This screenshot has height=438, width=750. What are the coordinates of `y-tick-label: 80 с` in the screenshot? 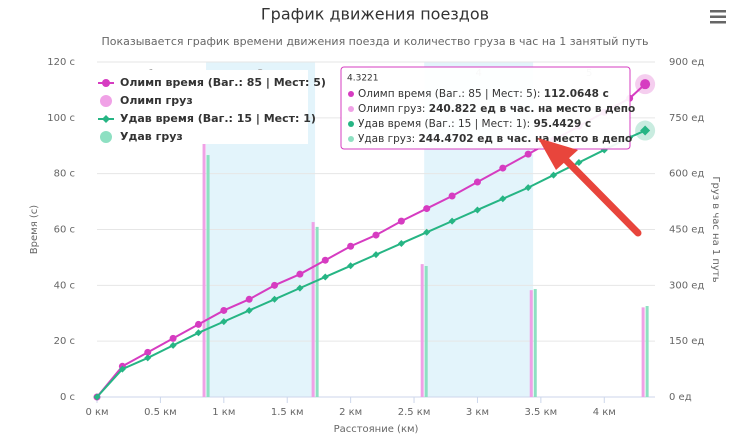 It's located at (64, 174).